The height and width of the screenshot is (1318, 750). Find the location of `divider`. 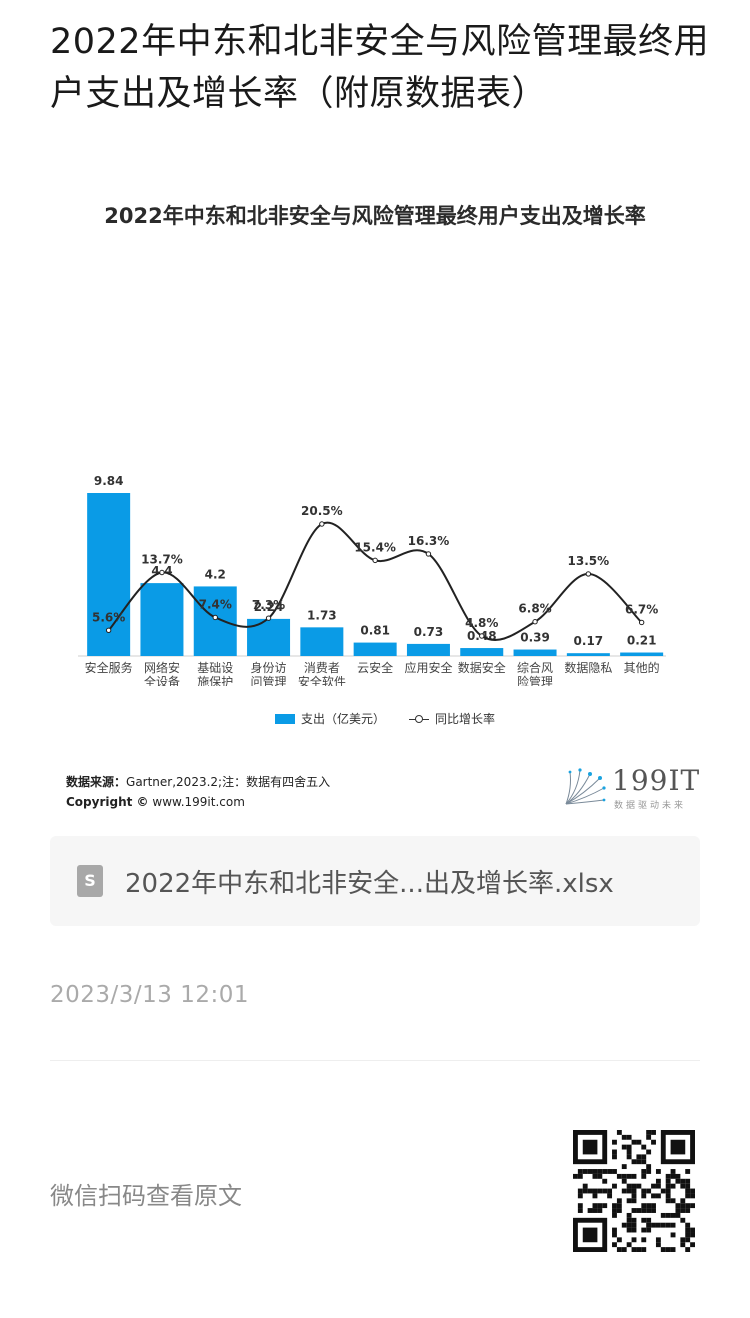

divider is located at coordinates (375, 1060).